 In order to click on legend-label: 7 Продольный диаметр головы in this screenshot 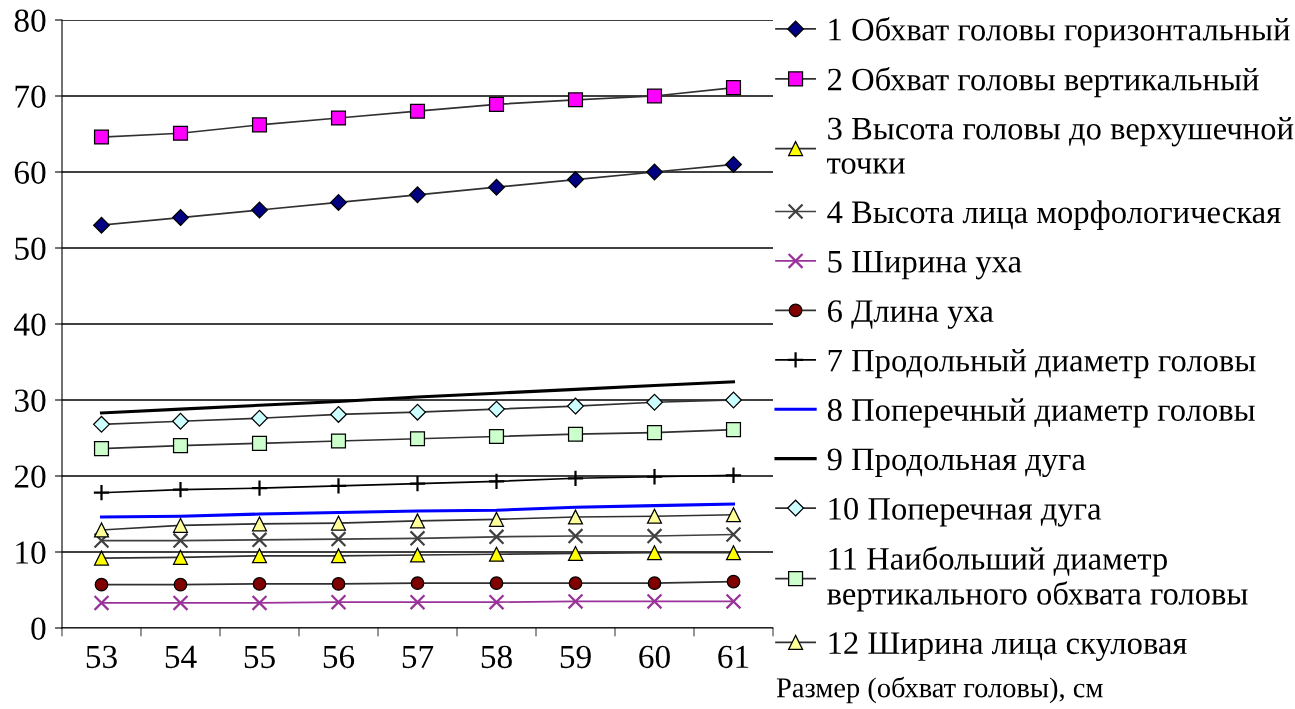, I will do `click(1042, 363)`.